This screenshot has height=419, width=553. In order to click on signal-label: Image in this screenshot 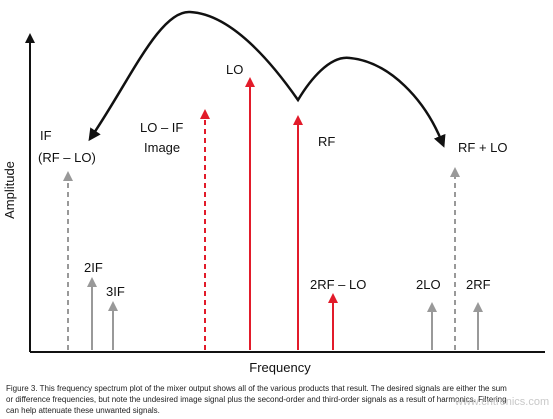, I will do `click(162, 147)`.